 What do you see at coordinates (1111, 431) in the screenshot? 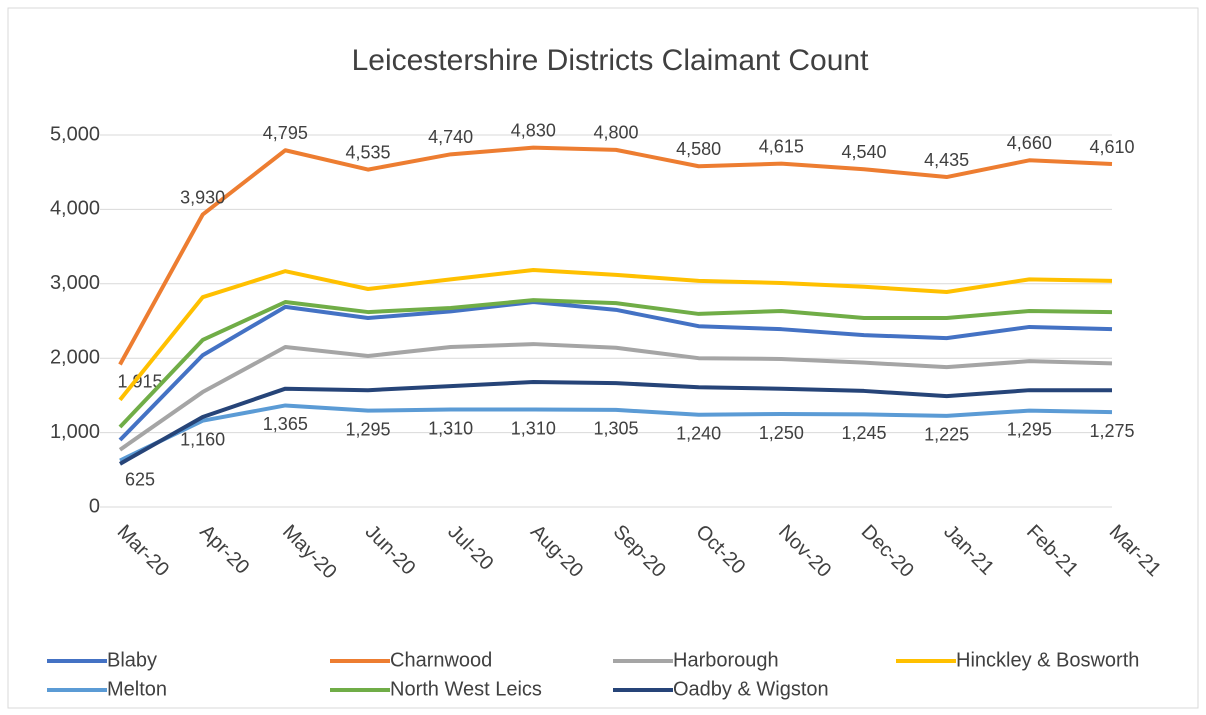
I see `data-label: 1,275` at bounding box center [1111, 431].